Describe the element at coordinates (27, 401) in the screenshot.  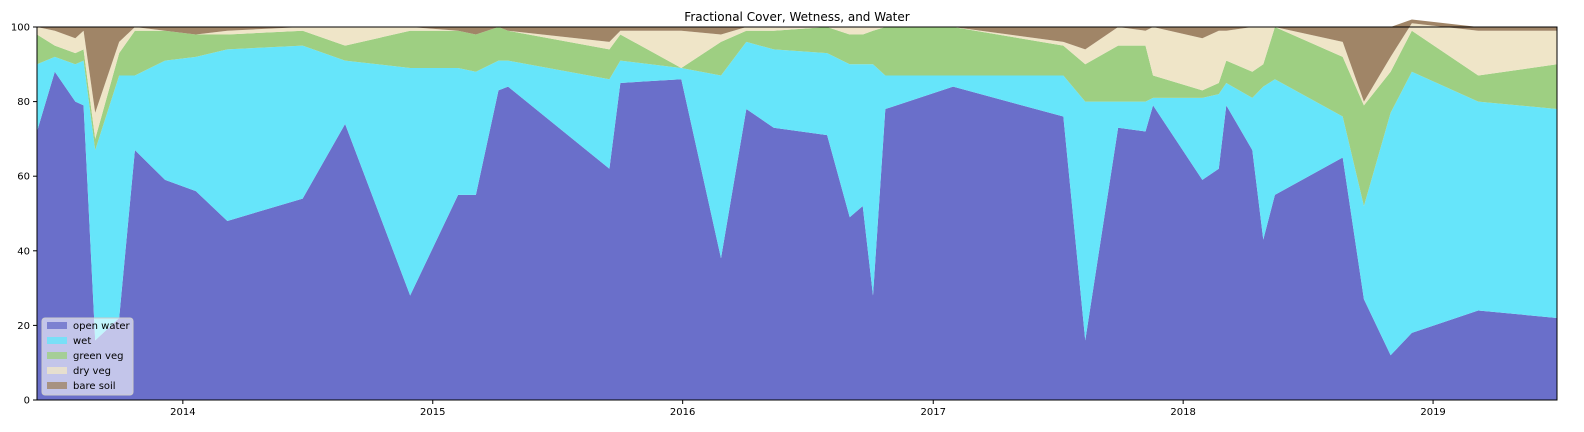
I see `y-tick-label: 0` at that location.